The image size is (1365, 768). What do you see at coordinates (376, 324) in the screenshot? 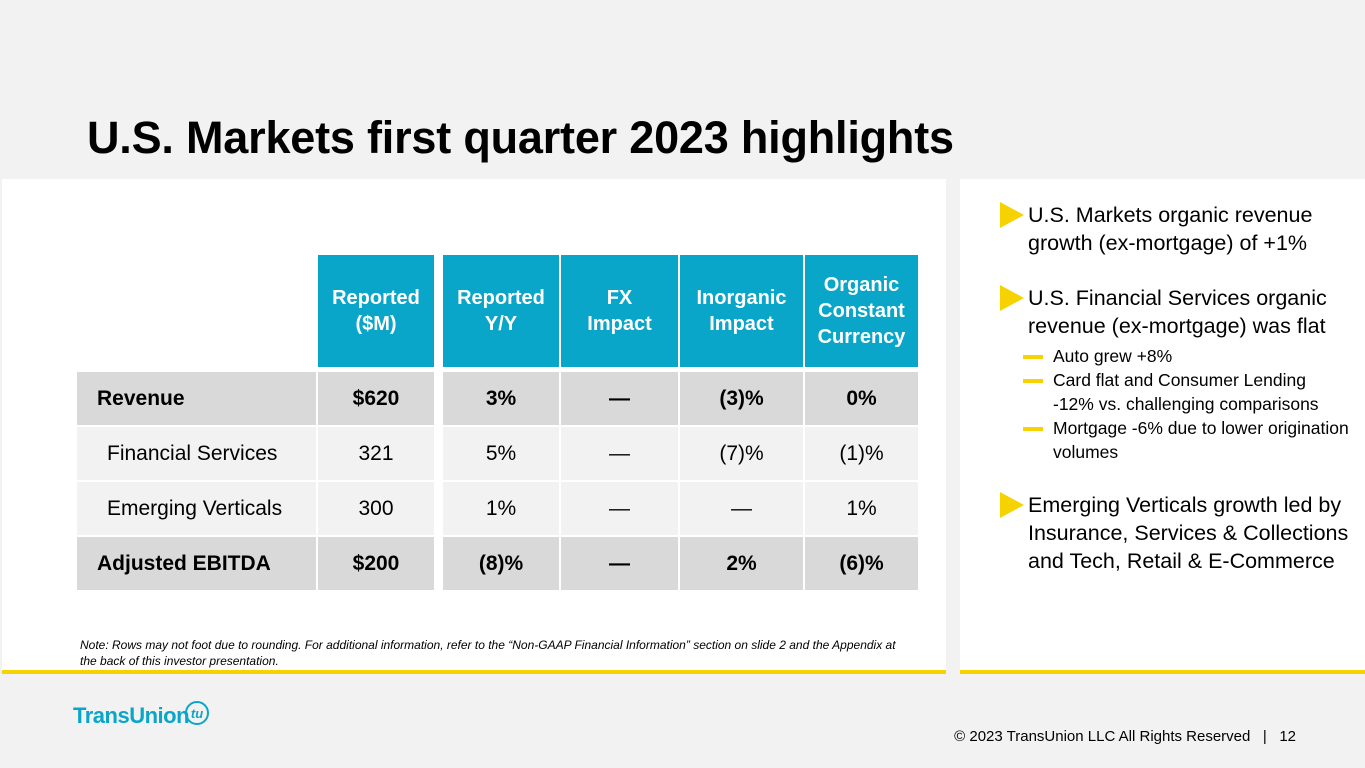
I see `column-header-line: ($M)` at bounding box center [376, 324].